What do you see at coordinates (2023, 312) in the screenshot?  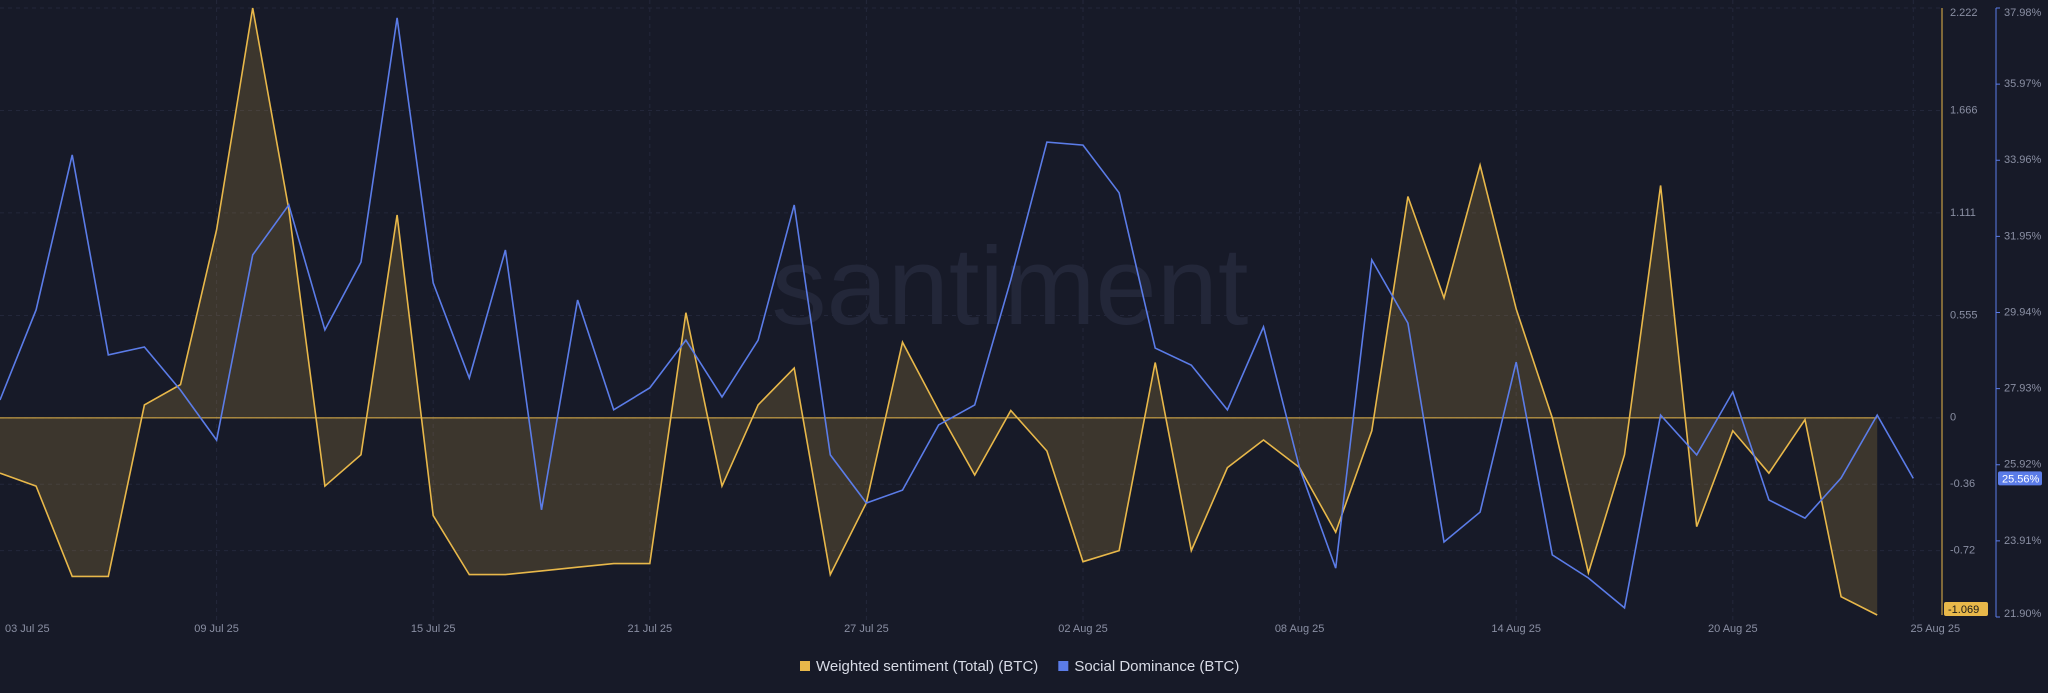 I see `y2-tick-label: 29.94%` at bounding box center [2023, 312].